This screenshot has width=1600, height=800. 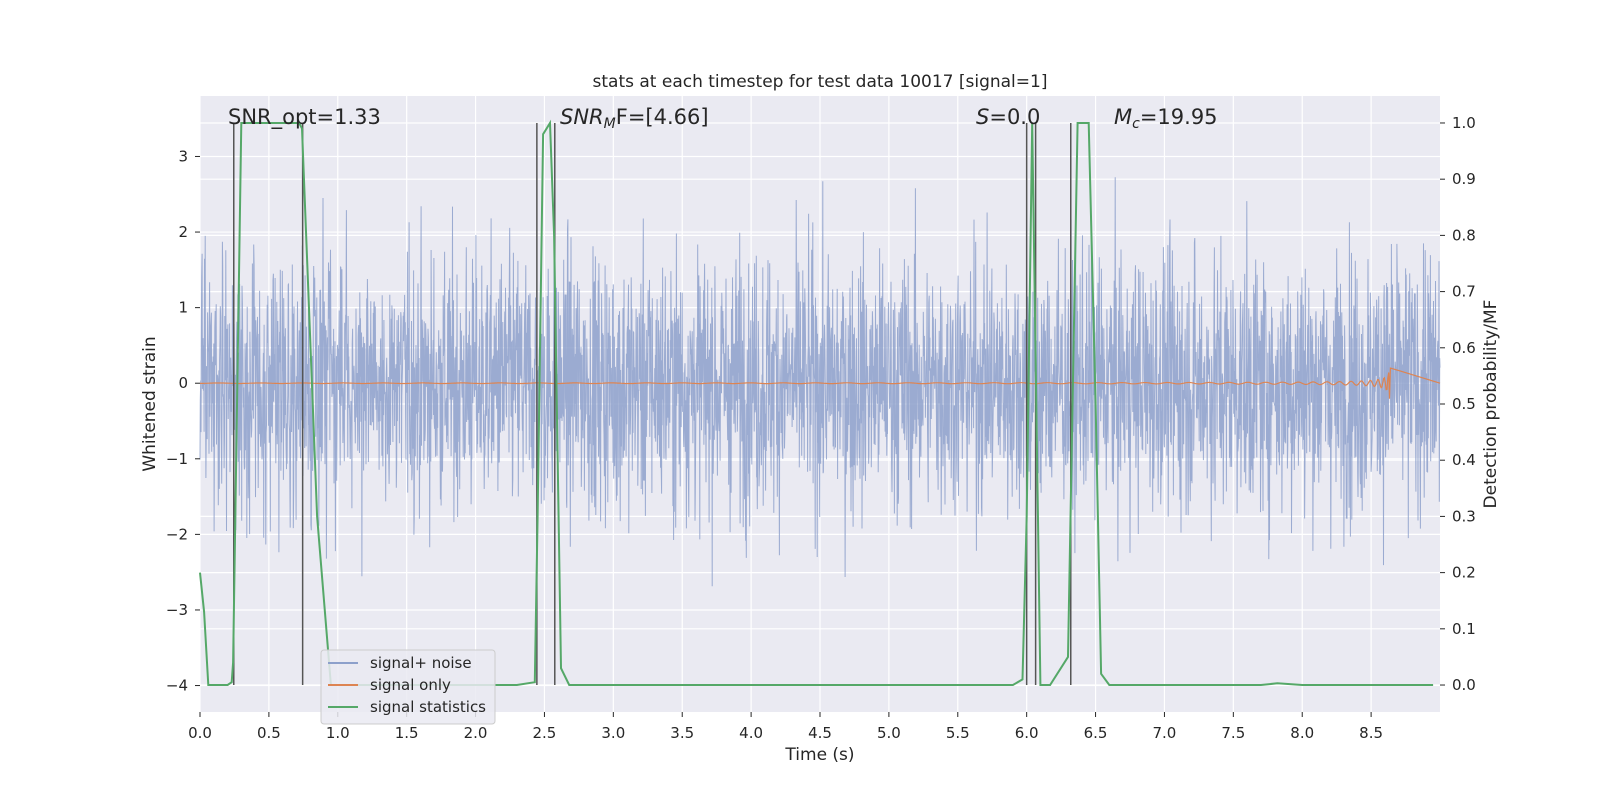 What do you see at coordinates (982, 117) in the screenshot?
I see `s-symbol: S` at bounding box center [982, 117].